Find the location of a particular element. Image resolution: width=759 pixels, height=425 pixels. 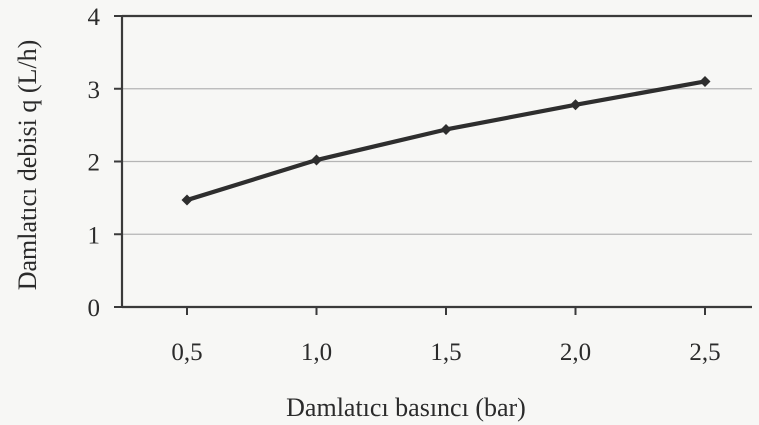

x-tick-label: 1,5 is located at coordinates (445, 352).